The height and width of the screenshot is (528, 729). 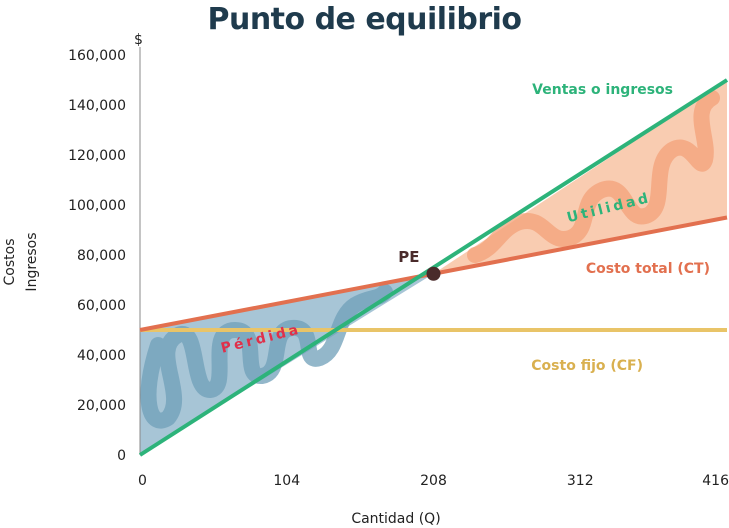 What do you see at coordinates (97, 56) in the screenshot?
I see `y-tick-label: 160,000` at bounding box center [97, 56].